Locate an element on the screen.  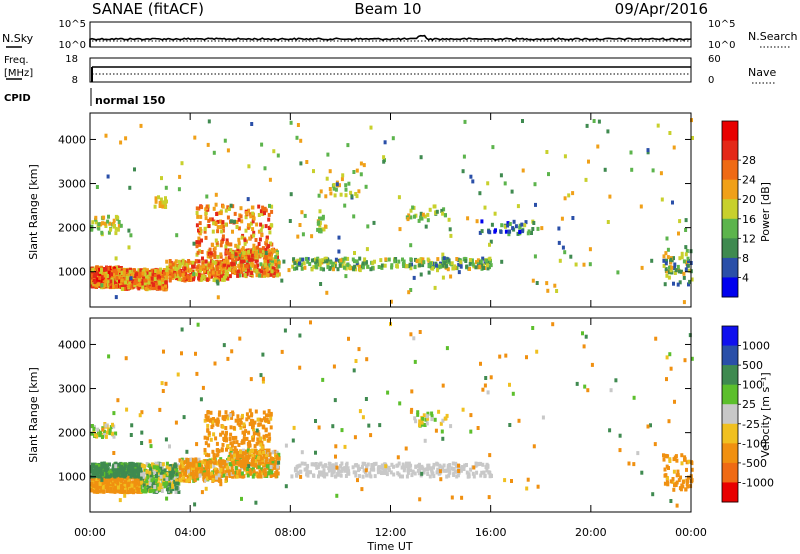
colorbar-tick-label: 12 is located at coordinates (749, 238).